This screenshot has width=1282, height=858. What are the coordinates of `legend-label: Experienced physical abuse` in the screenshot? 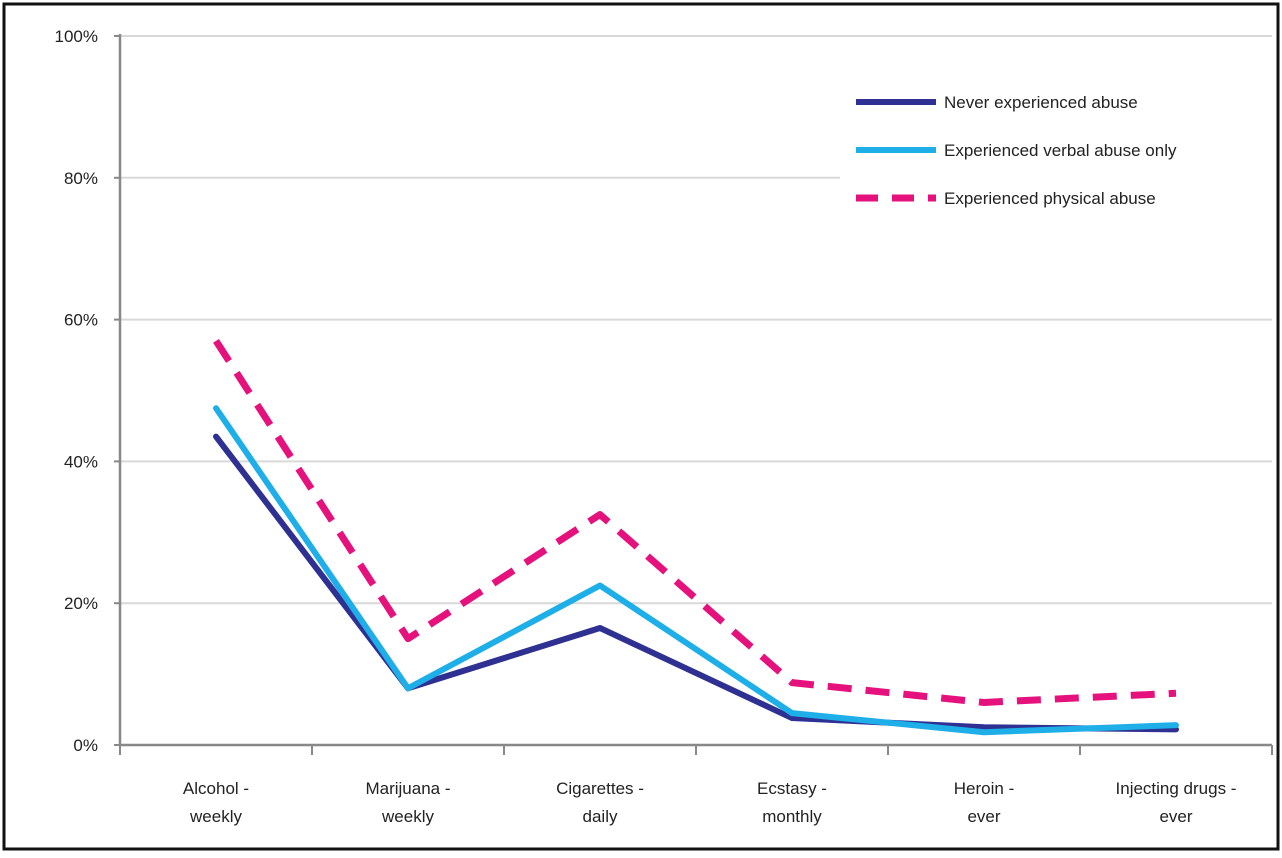 It's located at (1050, 198).